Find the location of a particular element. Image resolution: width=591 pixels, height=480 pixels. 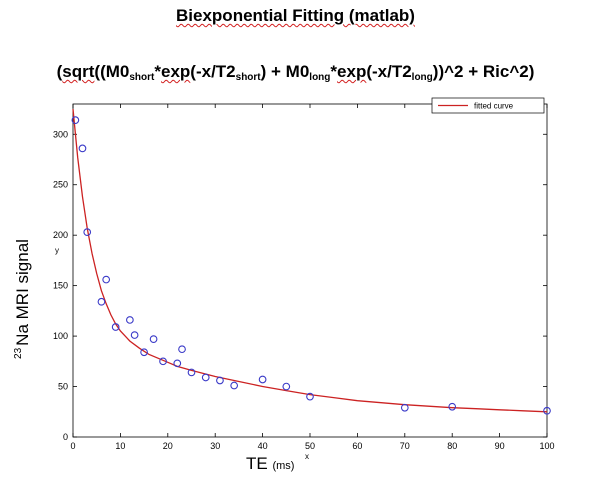

x-axis-label: TE (ms) is located at coordinates (270, 464).